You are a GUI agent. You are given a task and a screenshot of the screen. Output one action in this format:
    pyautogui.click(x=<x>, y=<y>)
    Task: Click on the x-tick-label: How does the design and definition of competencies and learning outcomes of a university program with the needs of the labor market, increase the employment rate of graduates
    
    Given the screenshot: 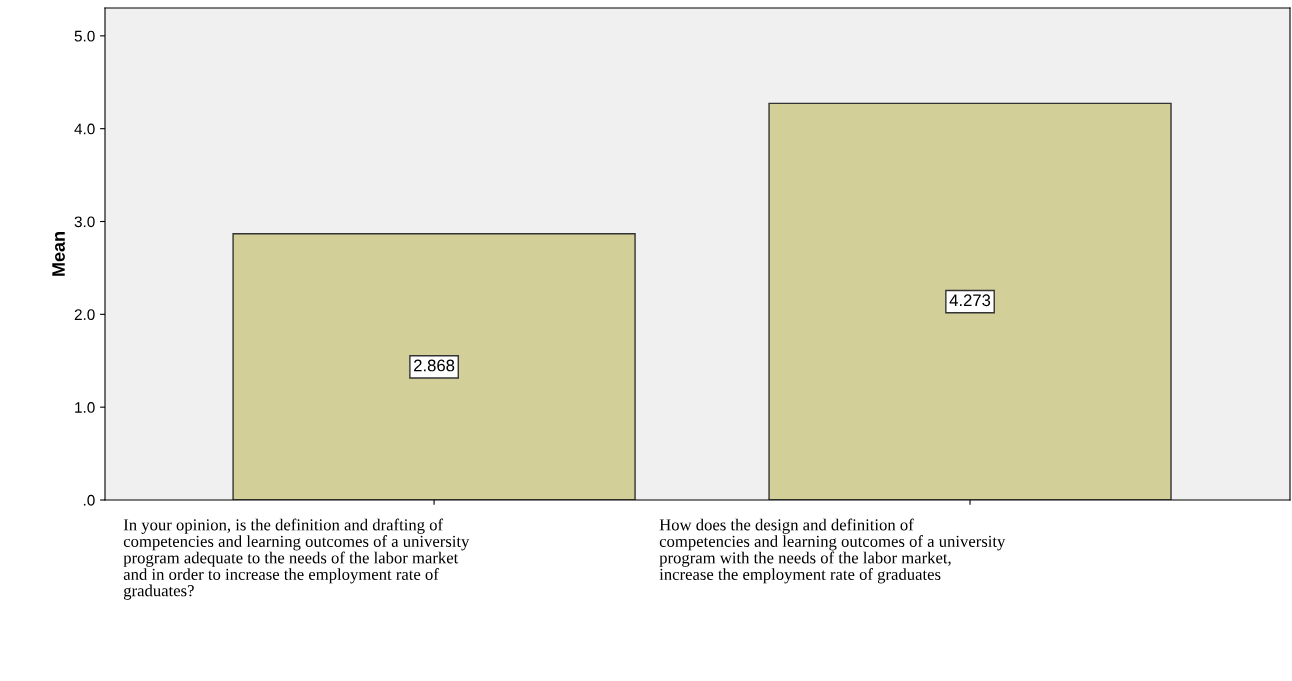 What is the action you would take?
    pyautogui.click(x=832, y=551)
    